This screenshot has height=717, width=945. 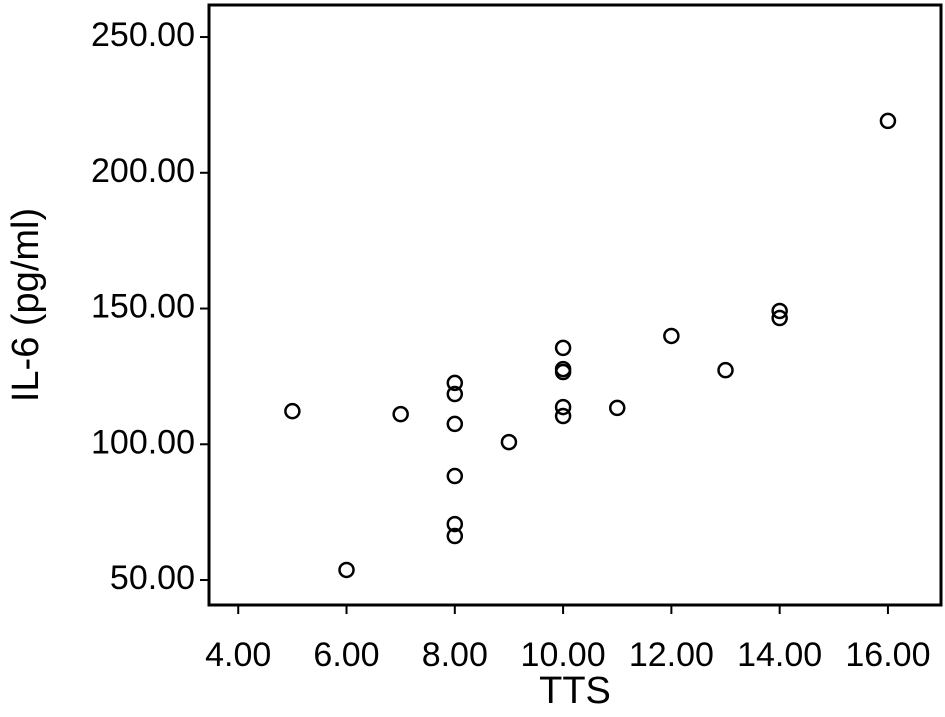 What do you see at coordinates (143, 307) in the screenshot?
I see `y-tick-label: 150.00` at bounding box center [143, 307].